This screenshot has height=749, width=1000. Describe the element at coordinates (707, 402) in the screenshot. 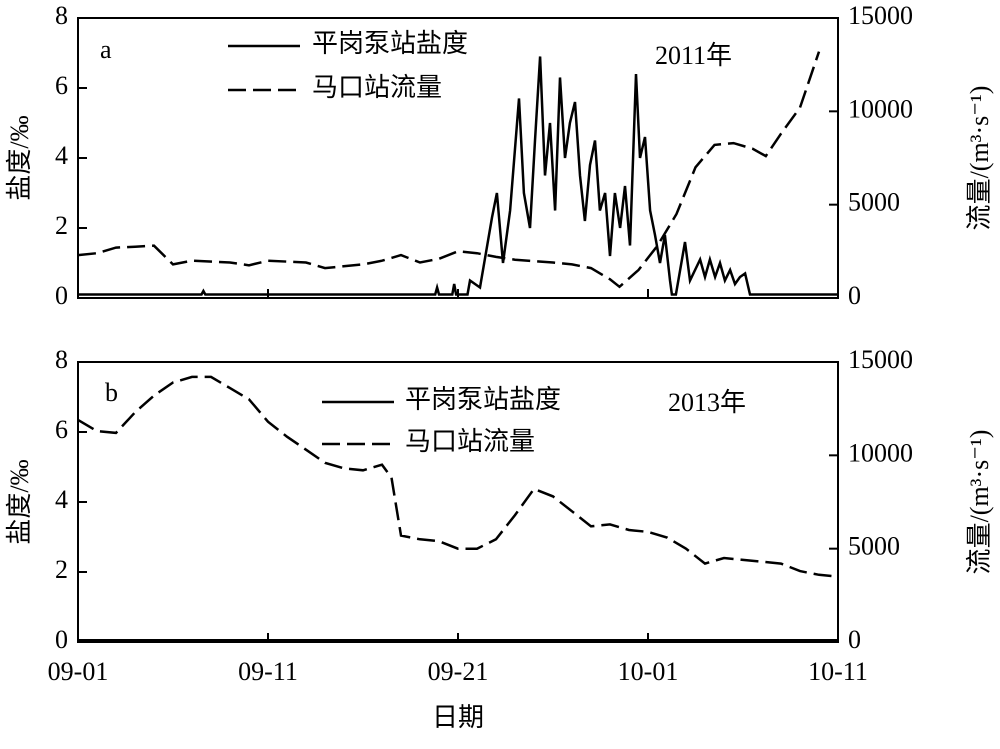

I see `annotation: 2013年` at that location.